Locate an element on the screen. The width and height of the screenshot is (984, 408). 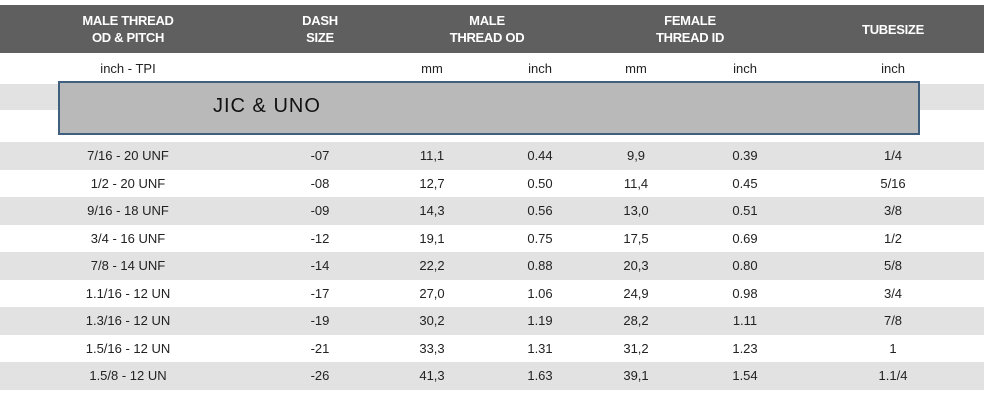
table-cell: 0.56 is located at coordinates (540, 210).